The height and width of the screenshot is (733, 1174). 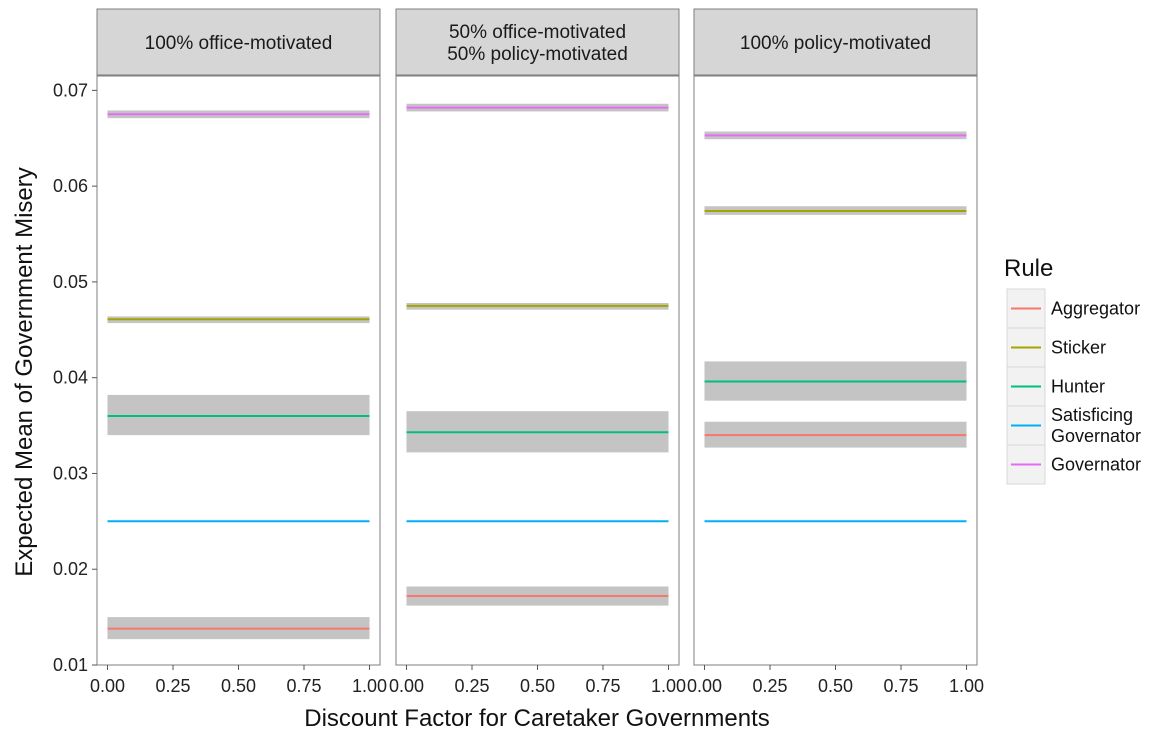 I want to click on facet-strip-label: 50% office-motivated, so click(x=537, y=32).